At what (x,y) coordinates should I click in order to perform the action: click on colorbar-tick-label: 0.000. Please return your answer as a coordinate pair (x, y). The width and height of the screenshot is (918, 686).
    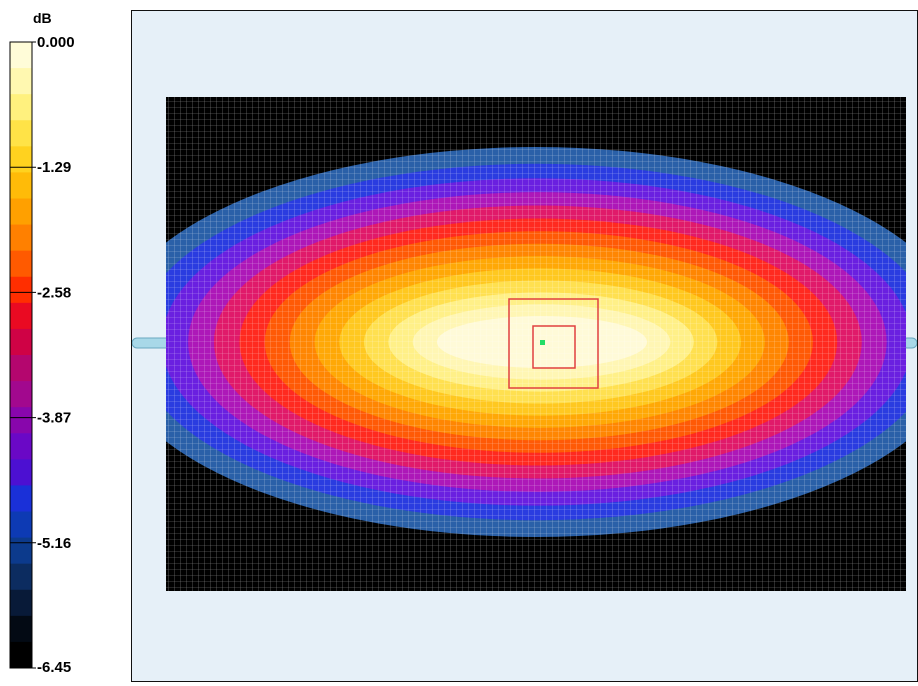
    Looking at the image, I should click on (56, 42).